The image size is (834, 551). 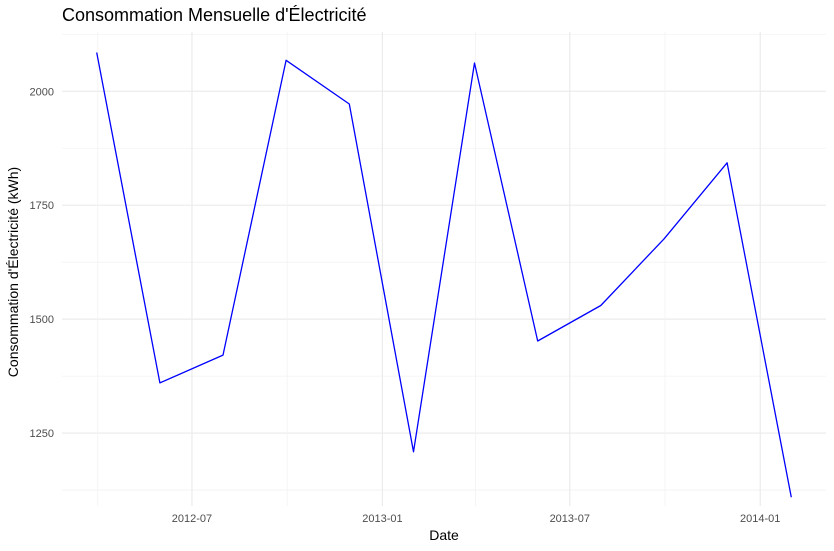 I want to click on y-tick-label: 1750, so click(x=42, y=206).